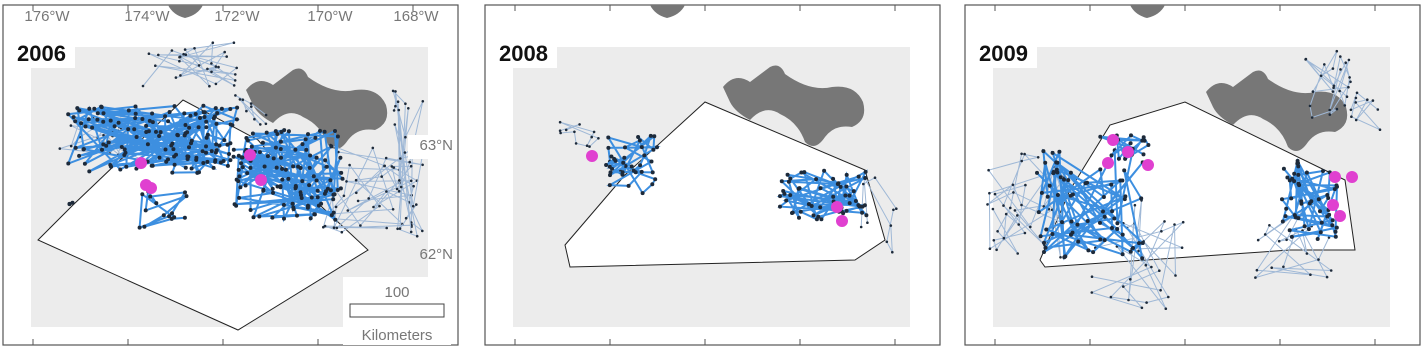 Image resolution: width=1428 pixels, height=363 pixels. Describe the element at coordinates (1128, 152) in the screenshot. I see `highlight-location` at that location.